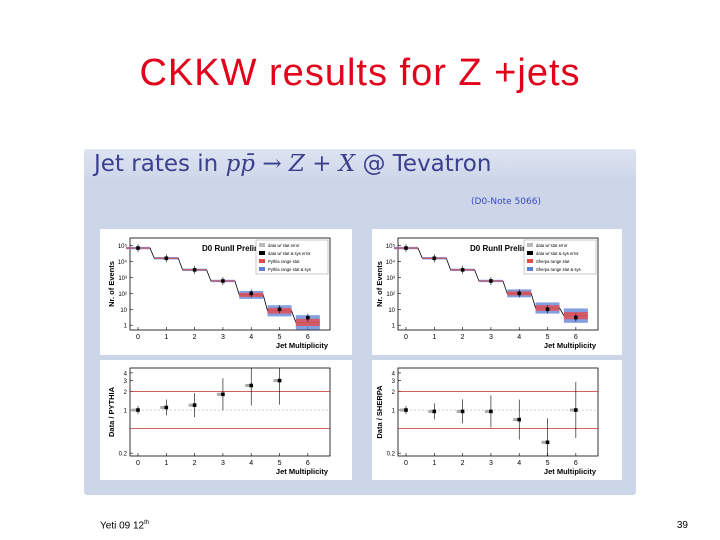  I want to click on chart-top-right-legend-label: data w/ stat error, so click(552, 245).